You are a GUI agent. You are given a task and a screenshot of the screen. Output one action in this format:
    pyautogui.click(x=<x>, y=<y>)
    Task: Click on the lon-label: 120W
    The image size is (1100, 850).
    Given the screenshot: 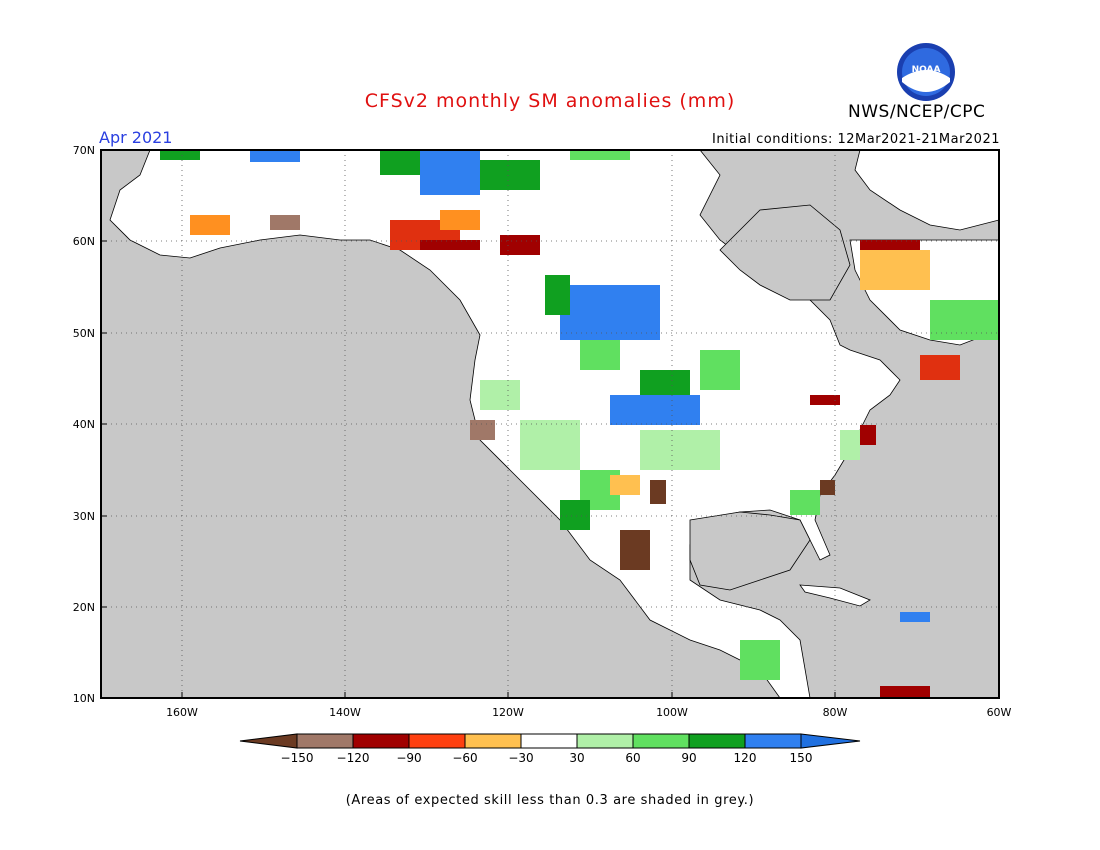 What is the action you would take?
    pyautogui.click(x=508, y=712)
    